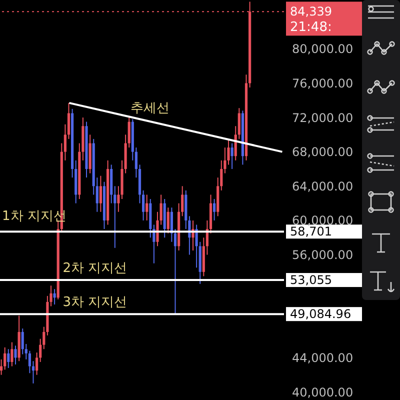 This screenshot has height=400, width=400. What do you see at coordinates (95, 302) in the screenshot?
I see `annotation: 3차 지지선` at bounding box center [95, 302].